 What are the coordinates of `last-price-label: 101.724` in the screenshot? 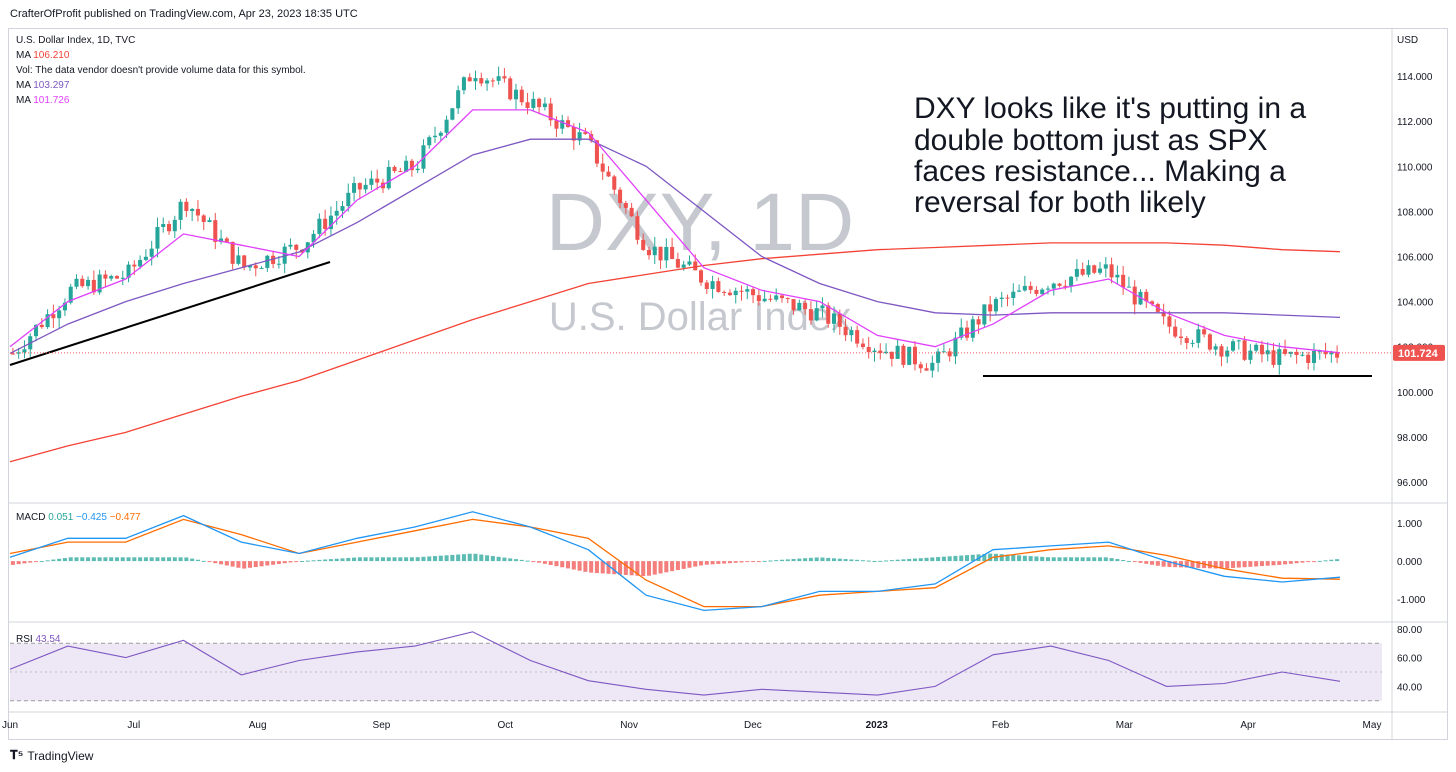 It's located at (1418, 354).